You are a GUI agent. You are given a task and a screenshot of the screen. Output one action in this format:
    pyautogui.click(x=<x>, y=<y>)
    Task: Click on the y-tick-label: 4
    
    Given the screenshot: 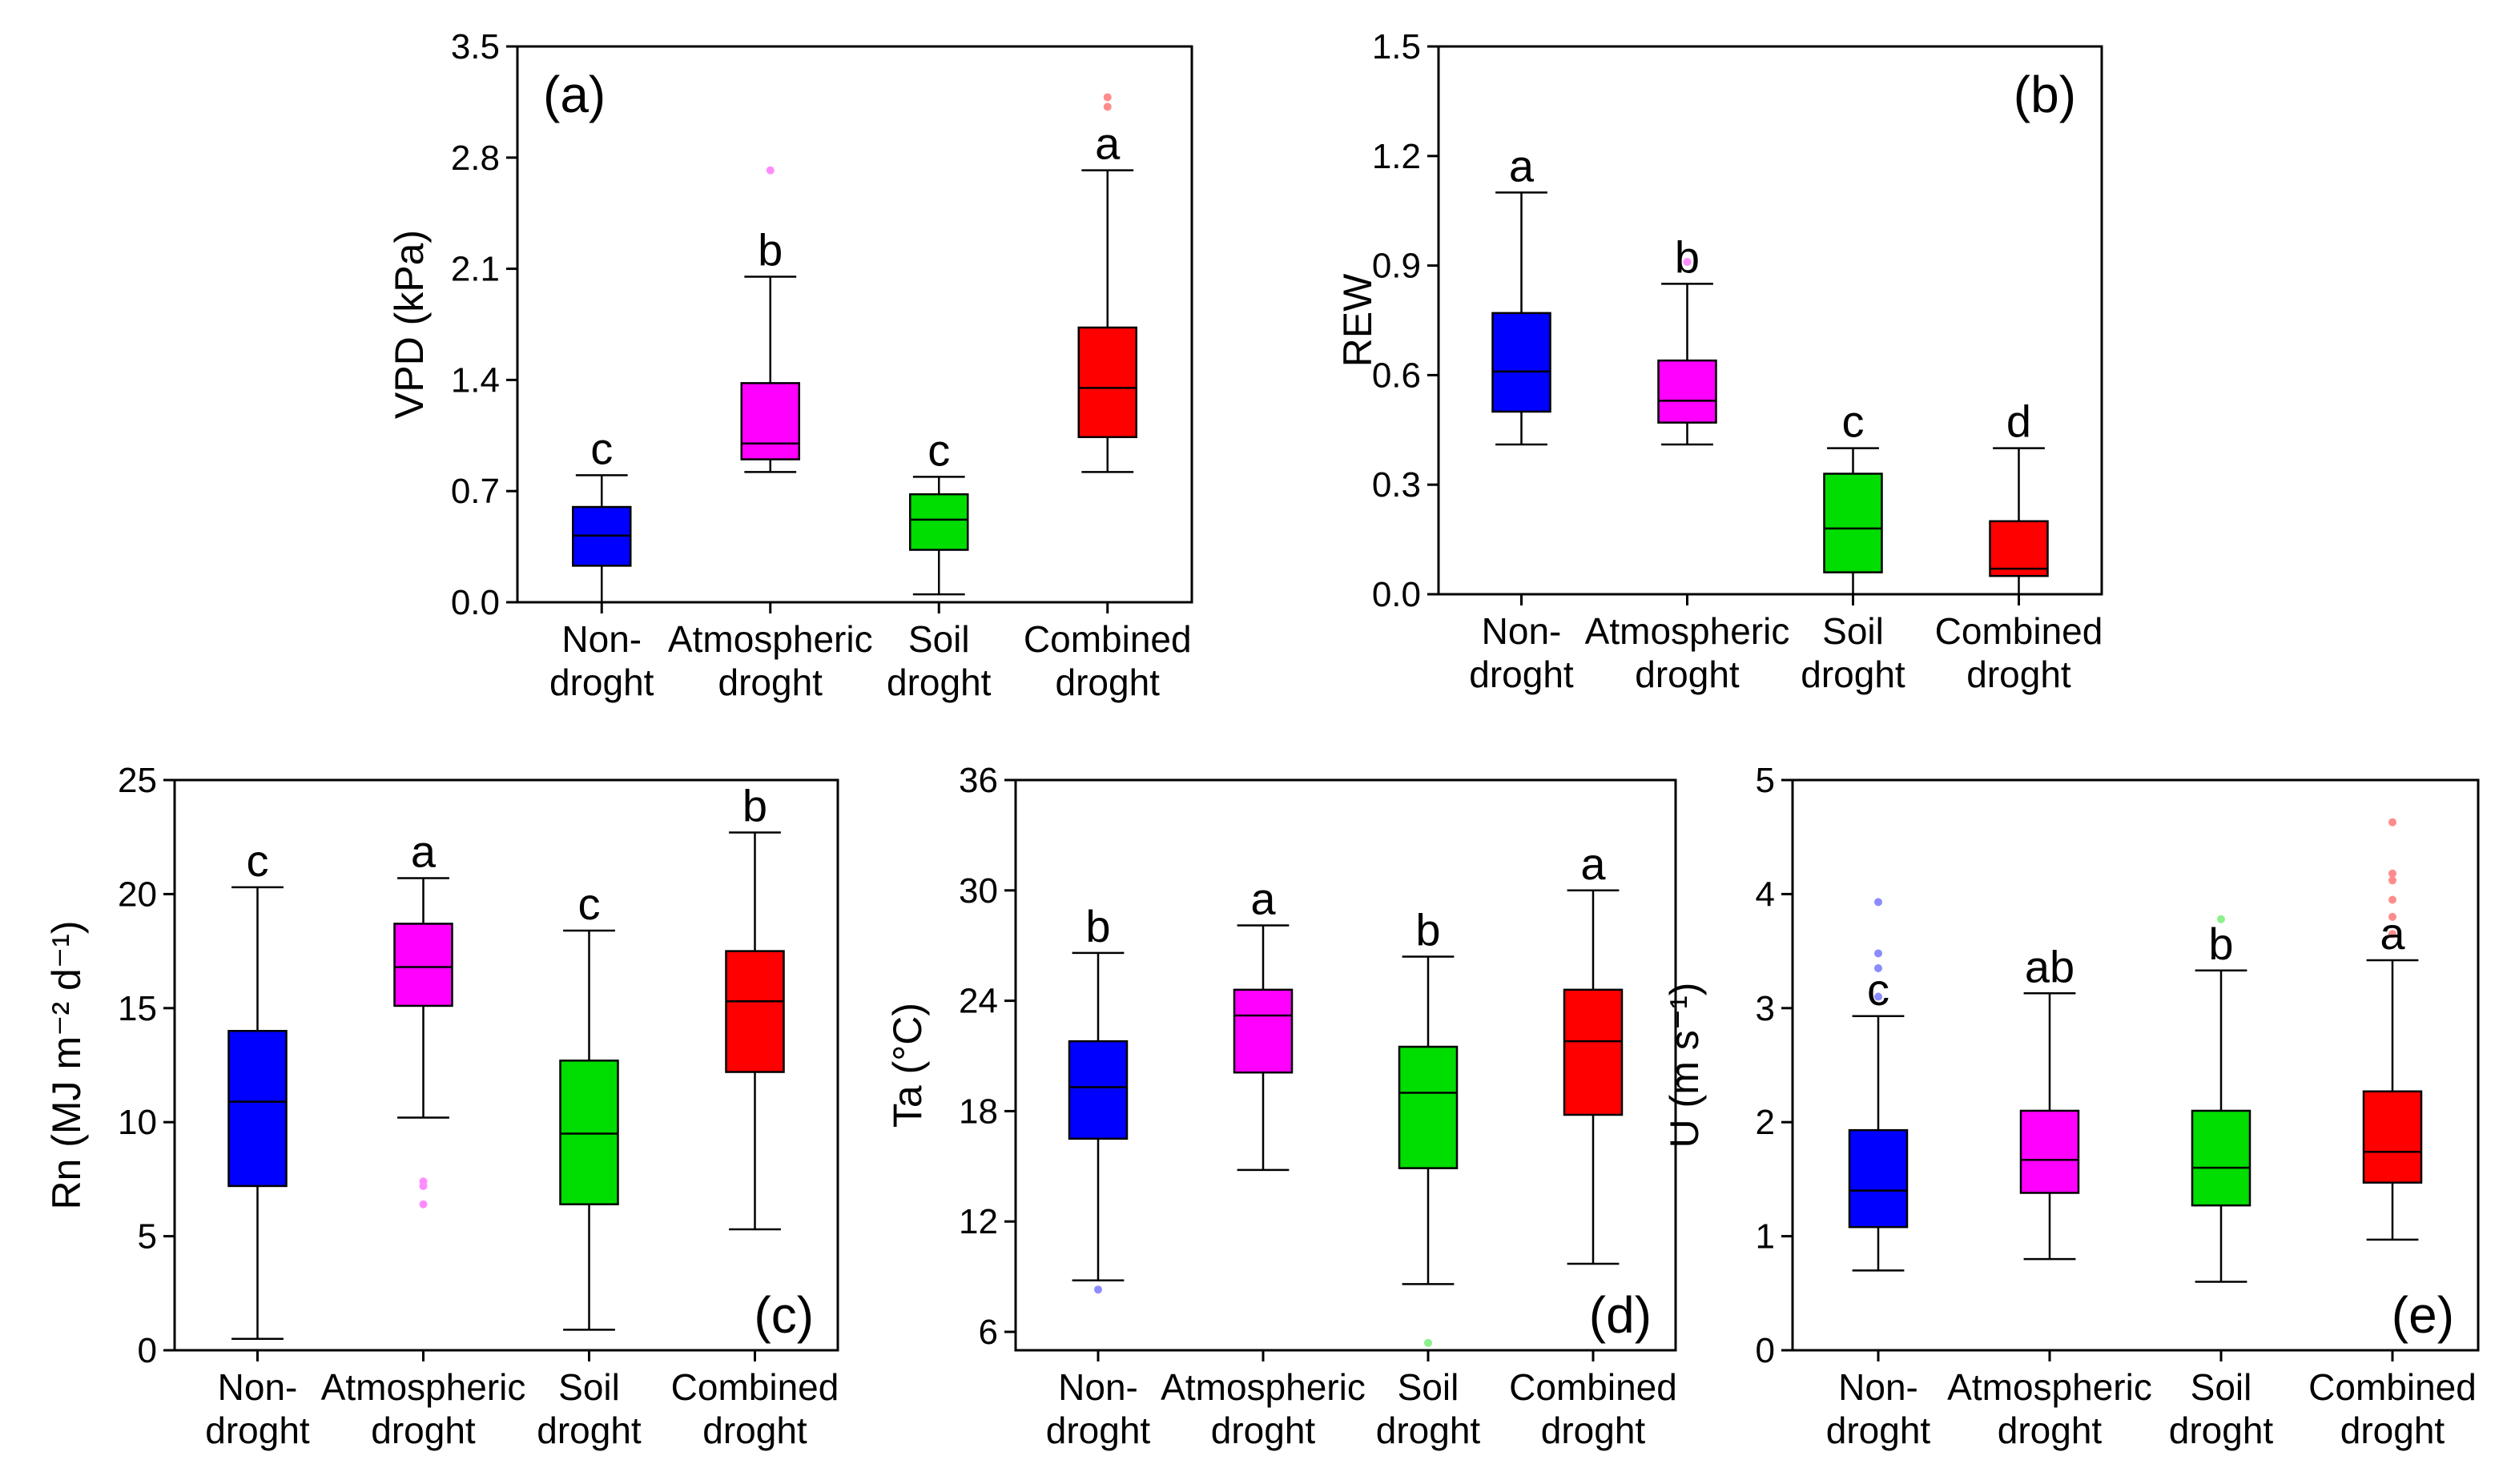 What is the action you would take?
    pyautogui.click(x=1765, y=894)
    